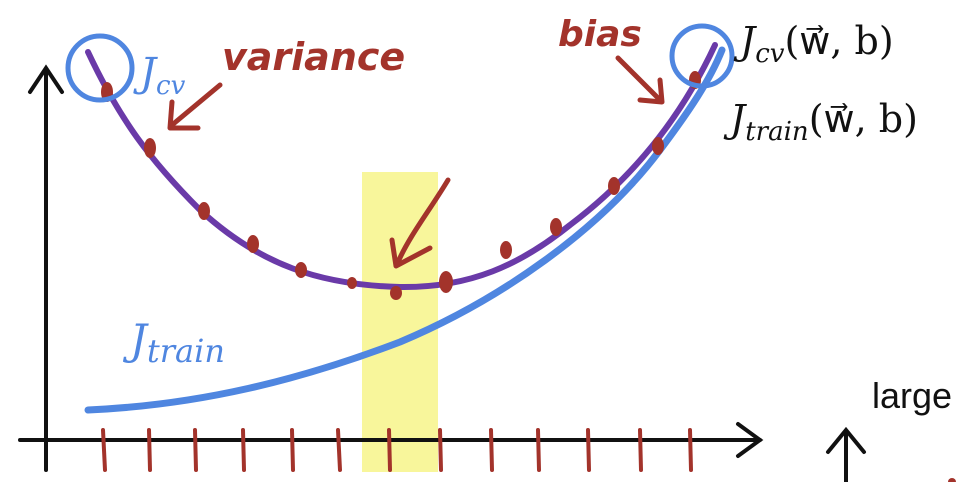 This screenshot has width=962, height=482. Describe the element at coordinates (423, 221) in the screenshot. I see `optimum-arrow` at that location.